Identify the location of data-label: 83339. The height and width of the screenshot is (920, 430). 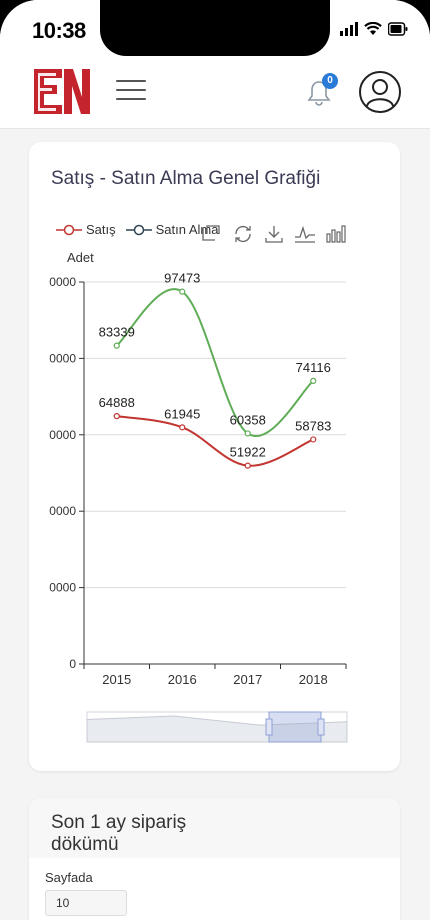
(117, 332).